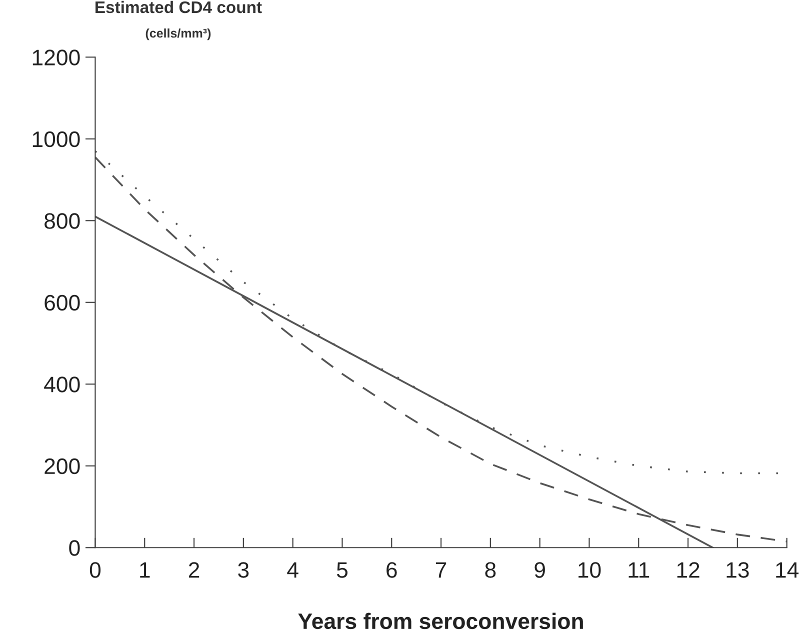 The width and height of the screenshot is (807, 642). Describe the element at coordinates (62, 466) in the screenshot. I see `y-tick-label: 200` at that location.